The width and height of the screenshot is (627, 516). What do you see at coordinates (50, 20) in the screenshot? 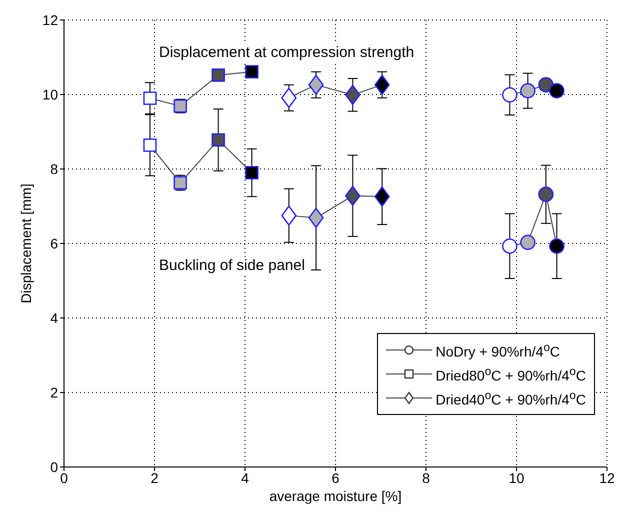
I see `y-tick-label: 12` at bounding box center [50, 20].